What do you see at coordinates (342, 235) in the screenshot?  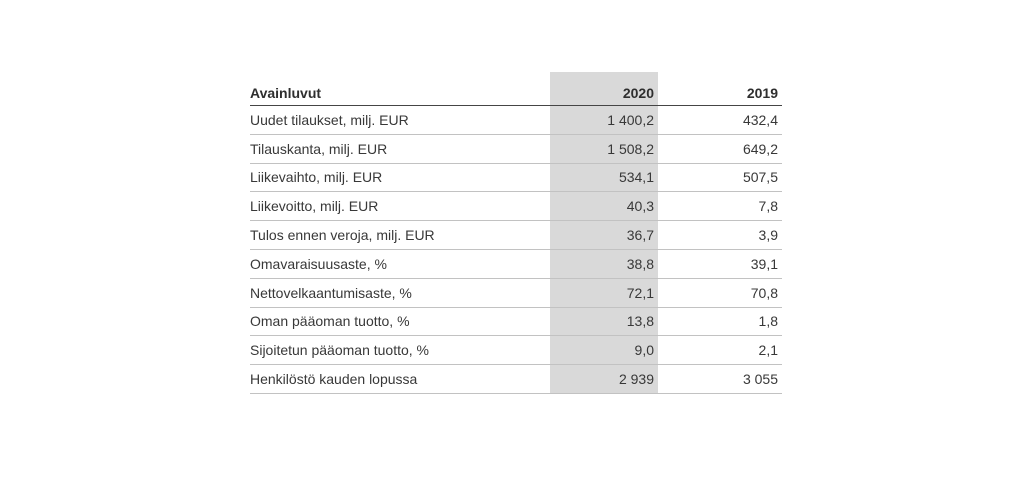 I see `row-label: Tulos ennen veroja, milj. EUR` at bounding box center [342, 235].